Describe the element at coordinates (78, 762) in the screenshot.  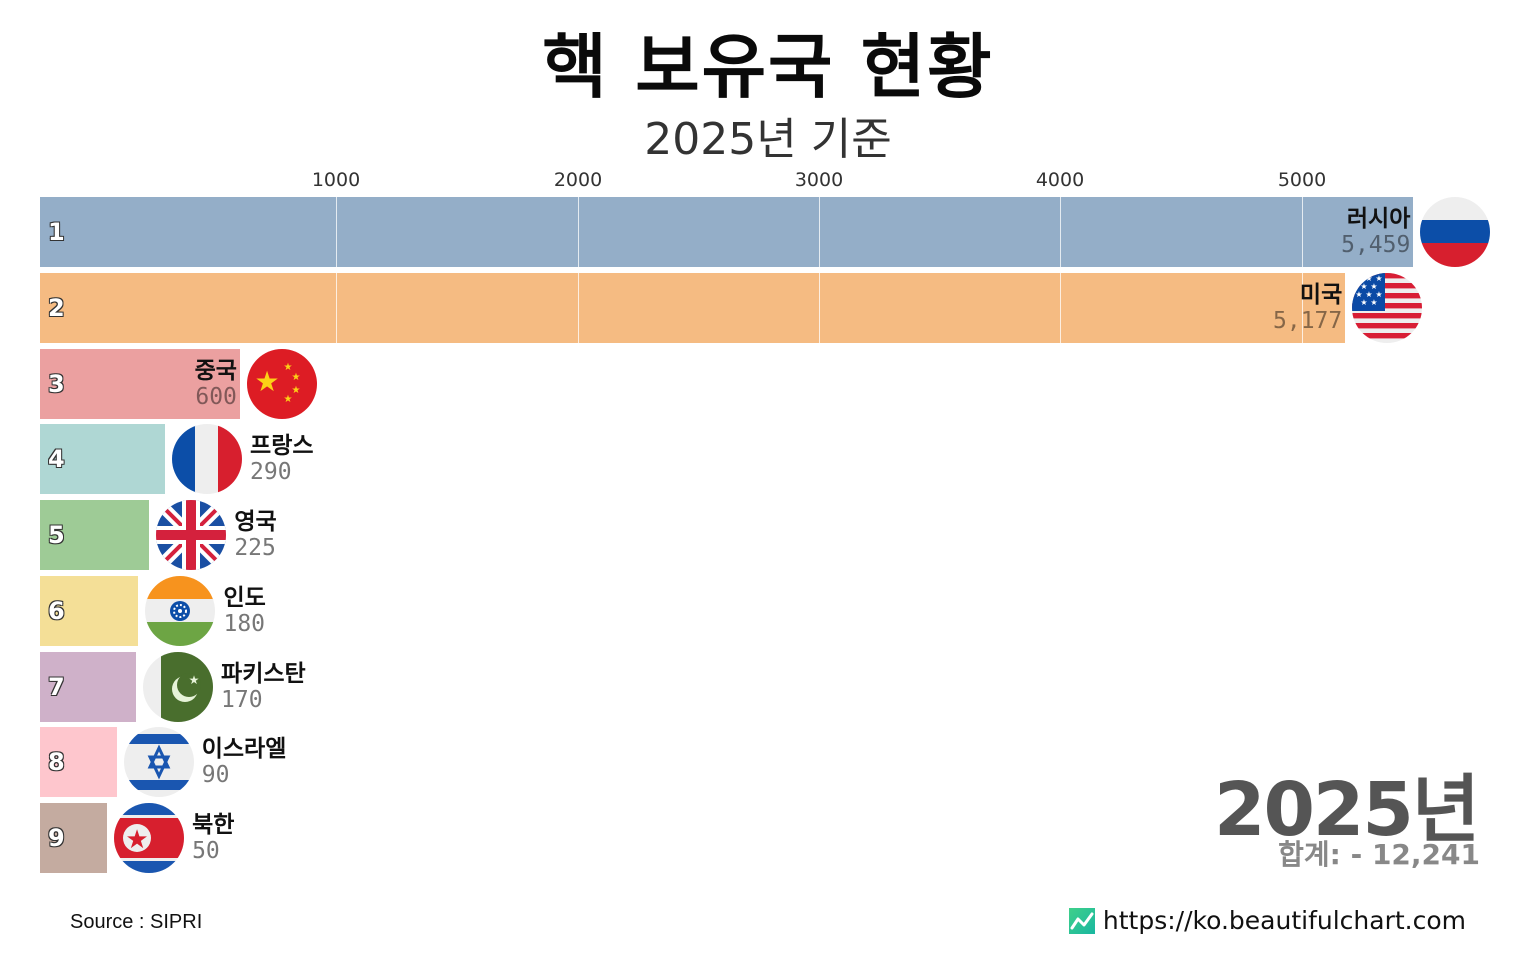
I see `bar-israel` at that location.